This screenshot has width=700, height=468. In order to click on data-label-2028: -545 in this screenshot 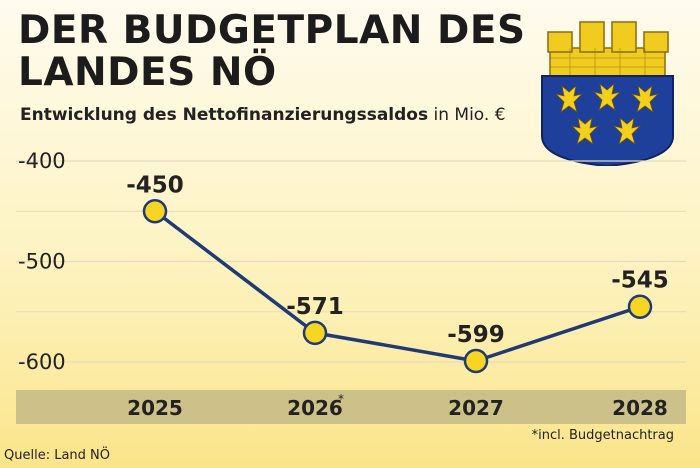, I will do `click(640, 281)`.